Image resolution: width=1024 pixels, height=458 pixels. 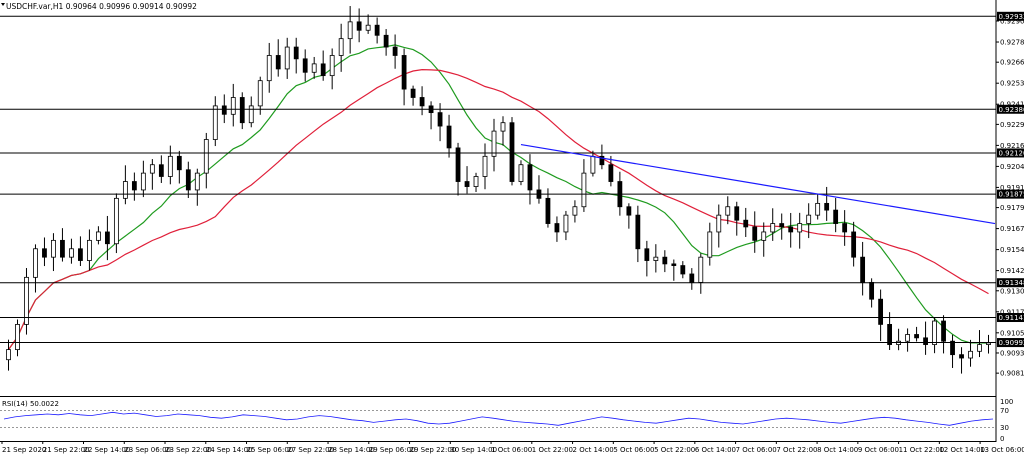 What do you see at coordinates (1012, 208) in the screenshot?
I see `y-tick-label: 0.91795` at bounding box center [1012, 208].